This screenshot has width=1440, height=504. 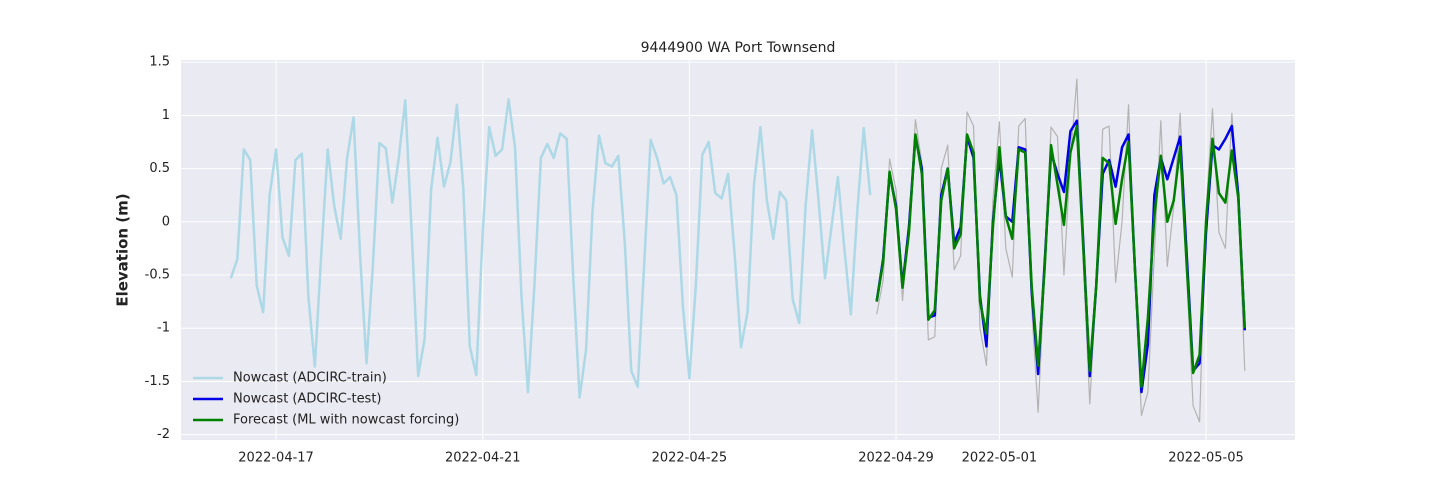 I want to click on legend-label: Forecast (ML with nowcast forcing), so click(x=346, y=420).